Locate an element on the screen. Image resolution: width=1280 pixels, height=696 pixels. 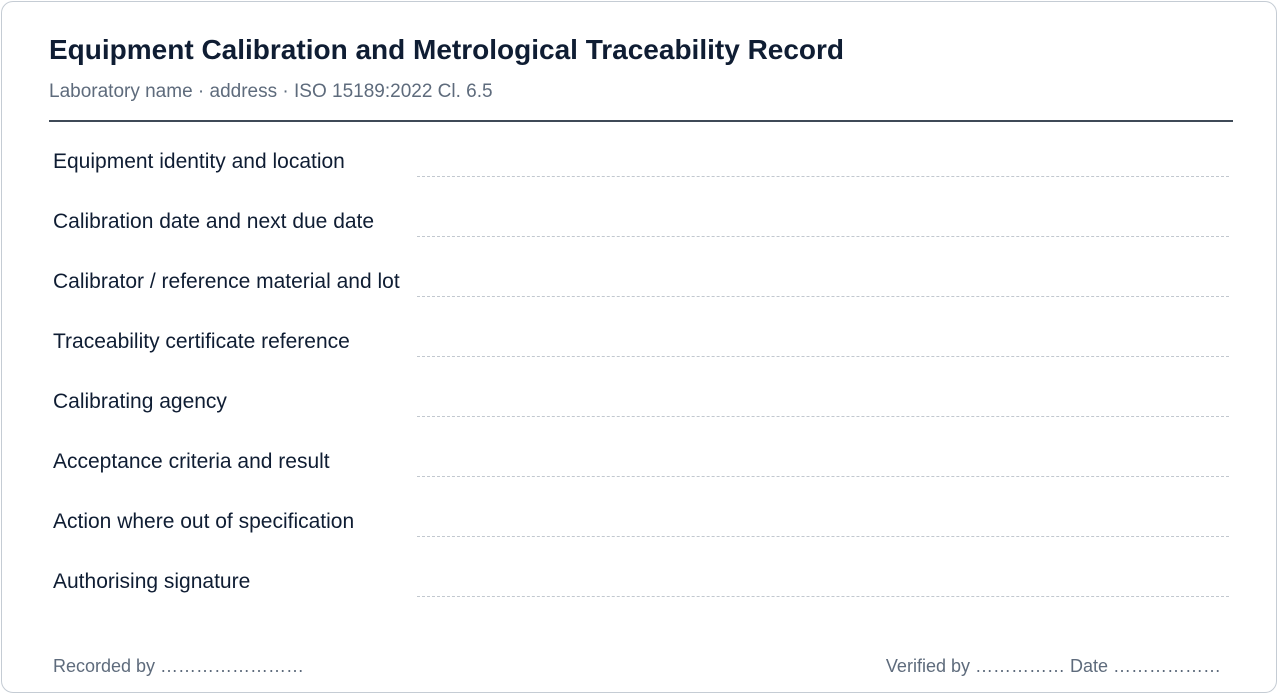
field-equipment-identity: Equipment identity and location is located at coordinates (641, 172).